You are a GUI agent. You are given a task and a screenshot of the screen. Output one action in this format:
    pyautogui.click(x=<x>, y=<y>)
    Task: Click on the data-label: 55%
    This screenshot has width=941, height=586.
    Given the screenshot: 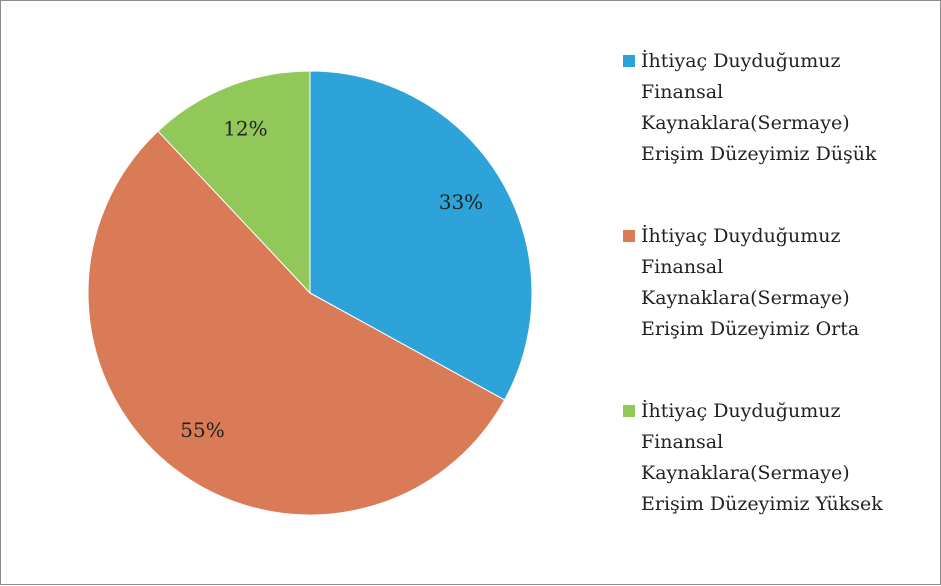 What is the action you would take?
    pyautogui.click(x=202, y=430)
    